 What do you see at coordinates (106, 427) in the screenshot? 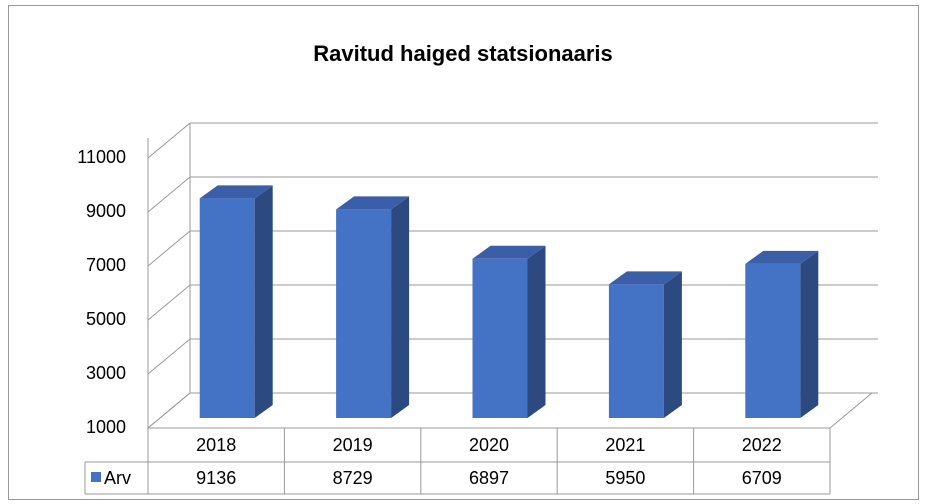
I see `y-tick-label: 1000` at bounding box center [106, 427].